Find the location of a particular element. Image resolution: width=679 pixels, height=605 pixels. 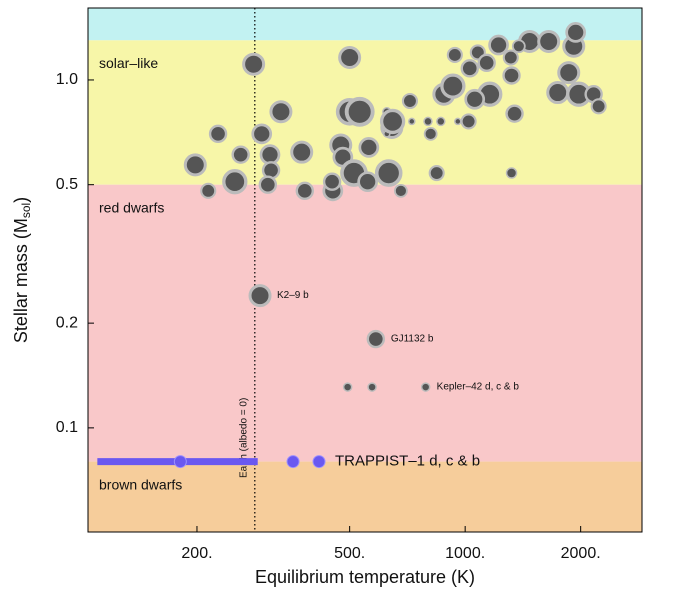

x-tick-label: 200. is located at coordinates (196, 553).